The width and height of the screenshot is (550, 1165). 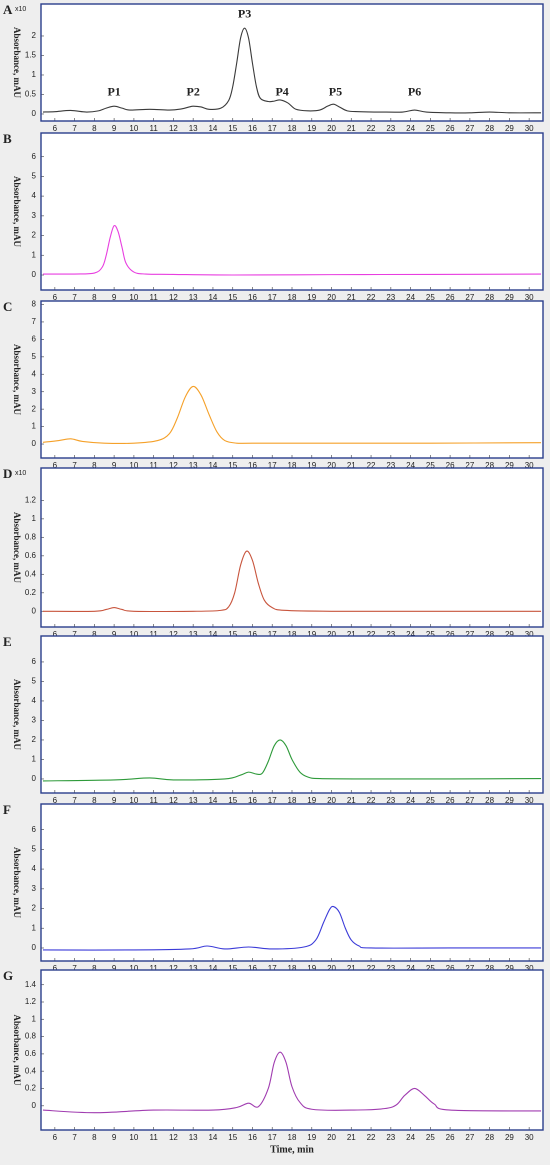 I want to click on x-tick-label: 27, so click(x=469, y=968).